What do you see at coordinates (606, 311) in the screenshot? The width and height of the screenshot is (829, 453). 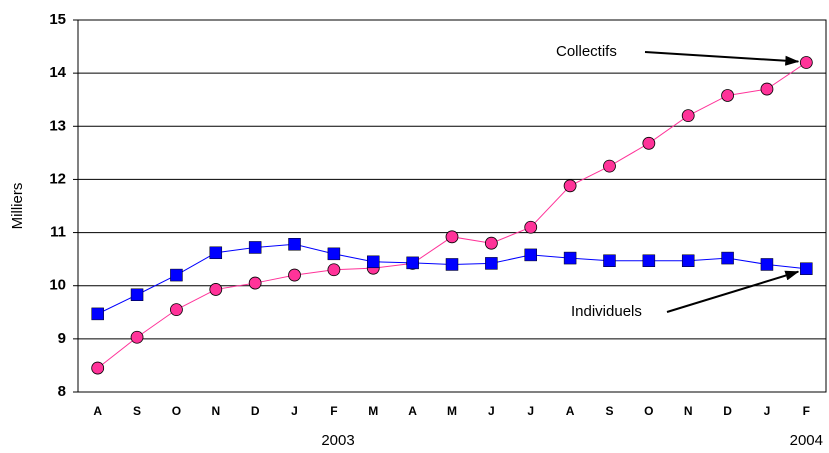 I see `series-annotation: Individuels` at bounding box center [606, 311].